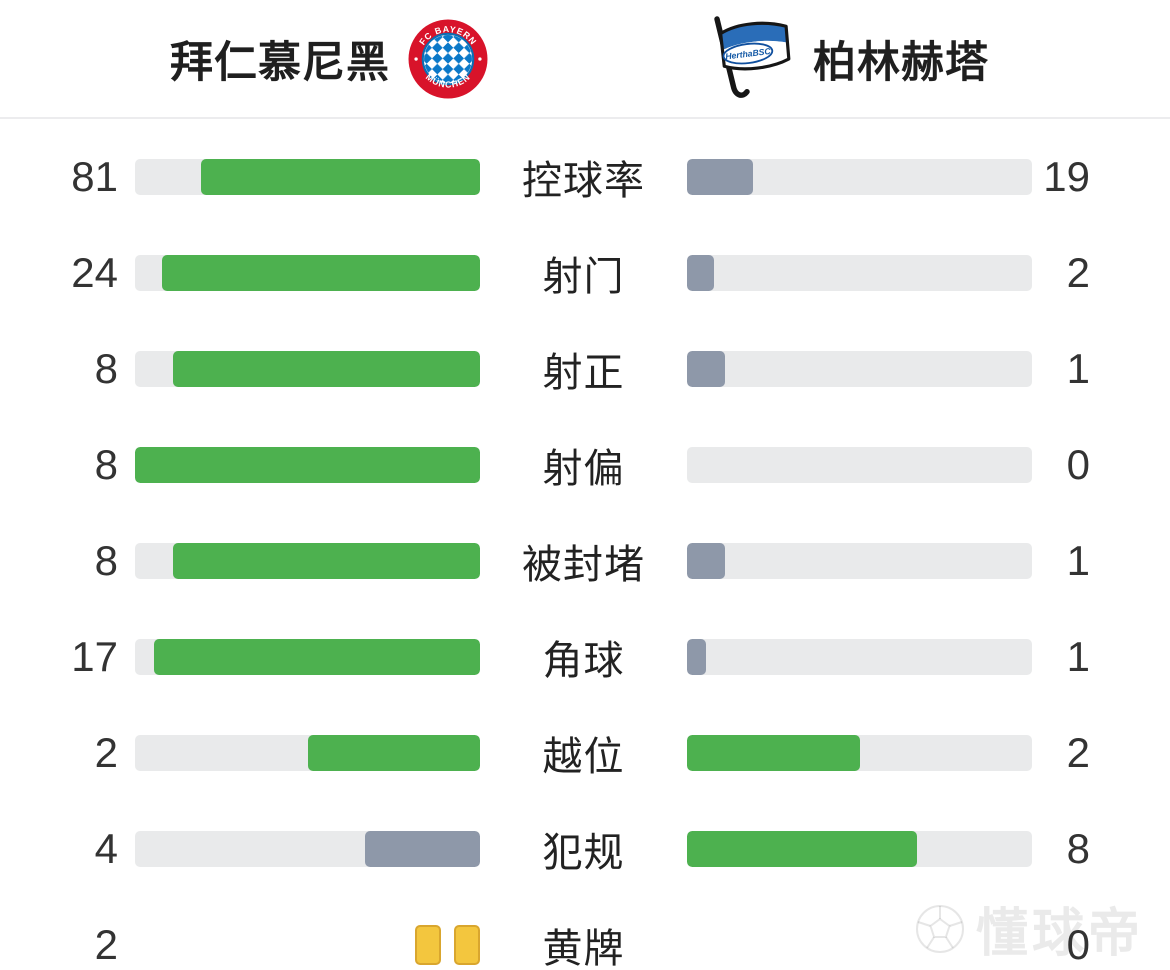 Image resolution: width=1170 pixels, height=970 pixels. What do you see at coordinates (583, 661) in the screenshot?
I see `stat-label: 角球` at bounding box center [583, 661].